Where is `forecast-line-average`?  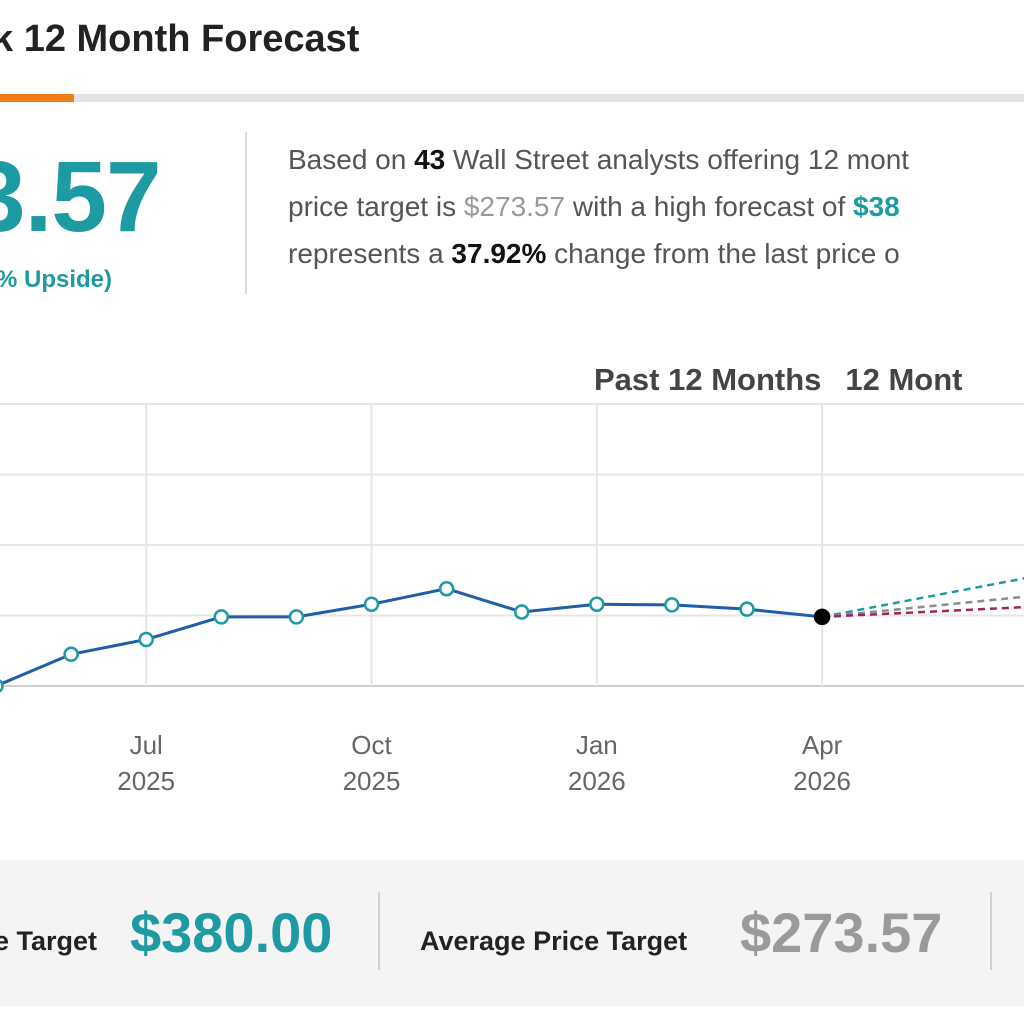 forecast-line-average is located at coordinates (922, 607).